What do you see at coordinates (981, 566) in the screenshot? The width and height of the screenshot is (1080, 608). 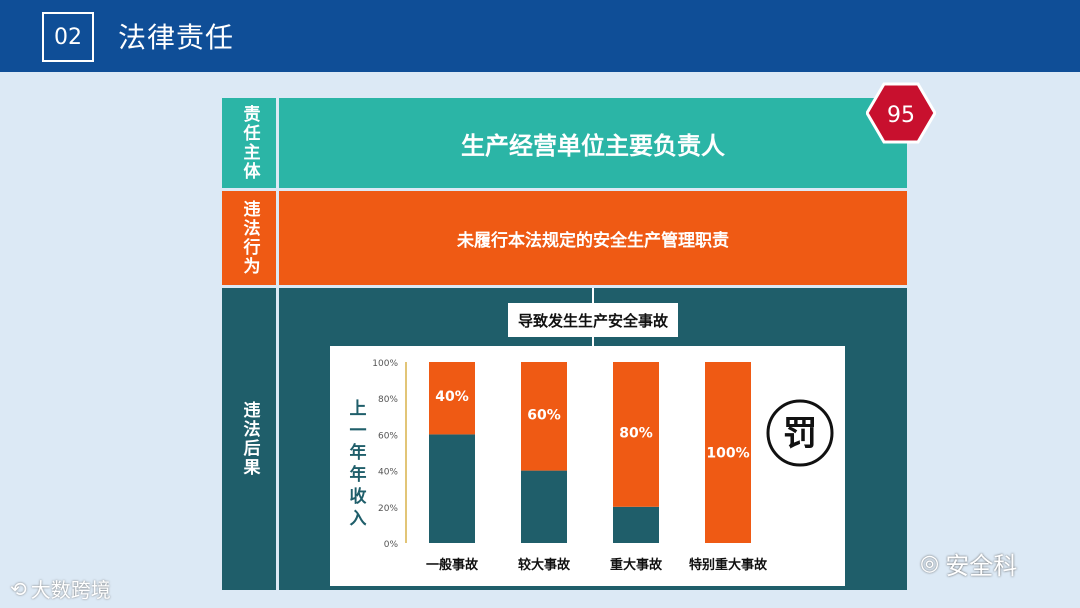 I see `watermark-right-text: 安全科` at bounding box center [981, 566].